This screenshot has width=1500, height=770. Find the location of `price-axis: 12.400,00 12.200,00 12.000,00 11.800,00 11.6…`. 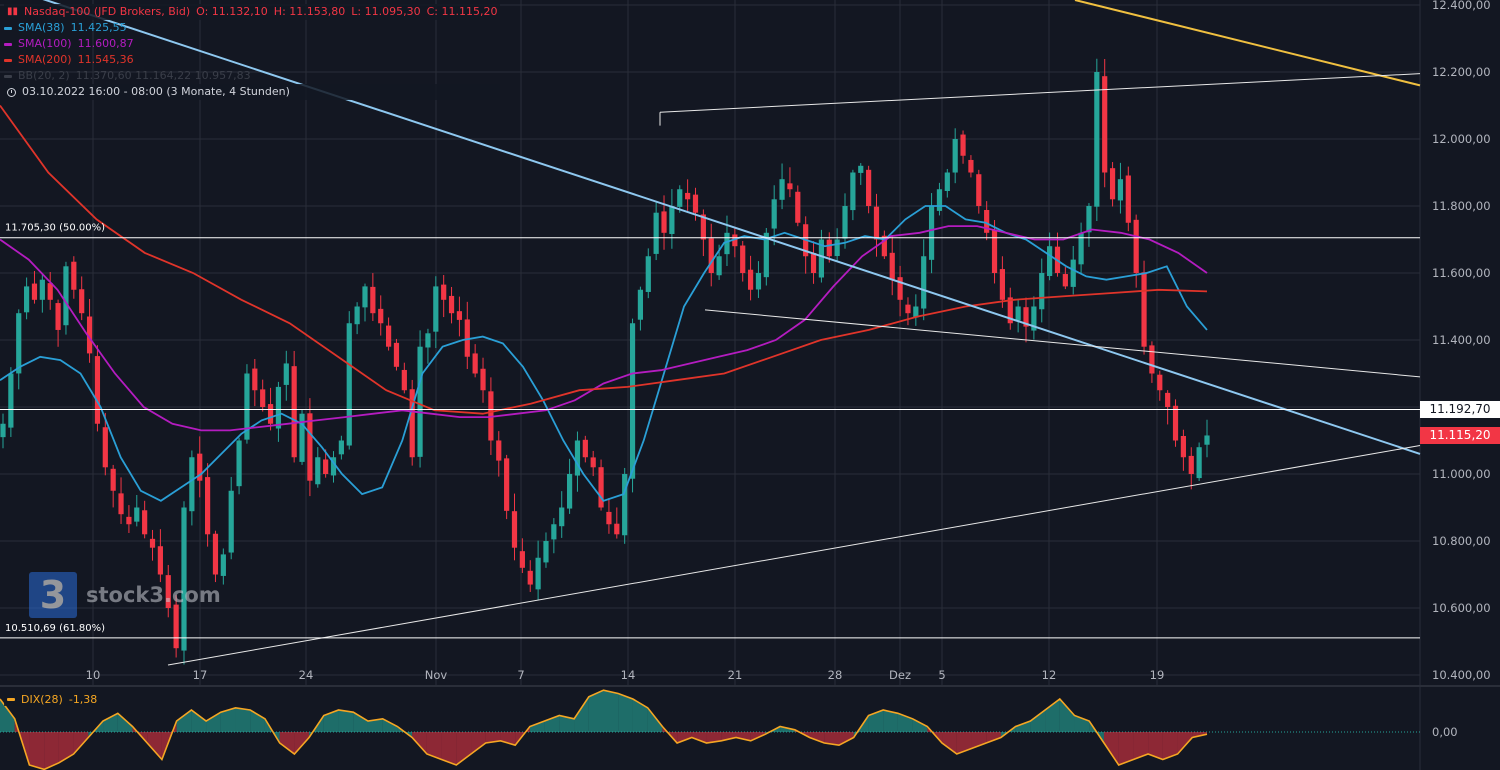

price-axis: 12.400,00 12.200,00 12.000,00 11.800,00 11.6… is located at coordinates (1461, 341).